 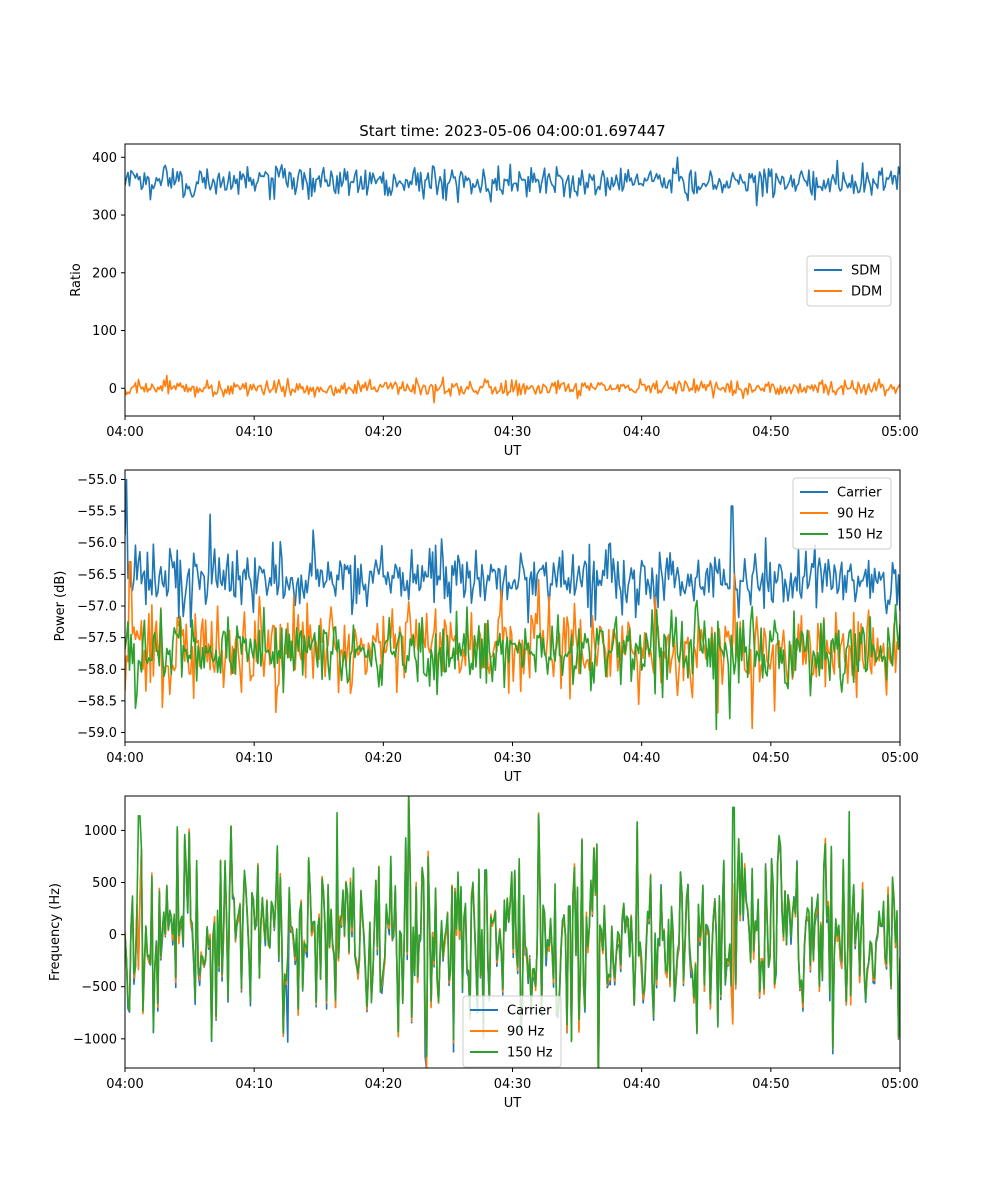 I want to click on y-axis-label: Power (dB), so click(x=60, y=606).